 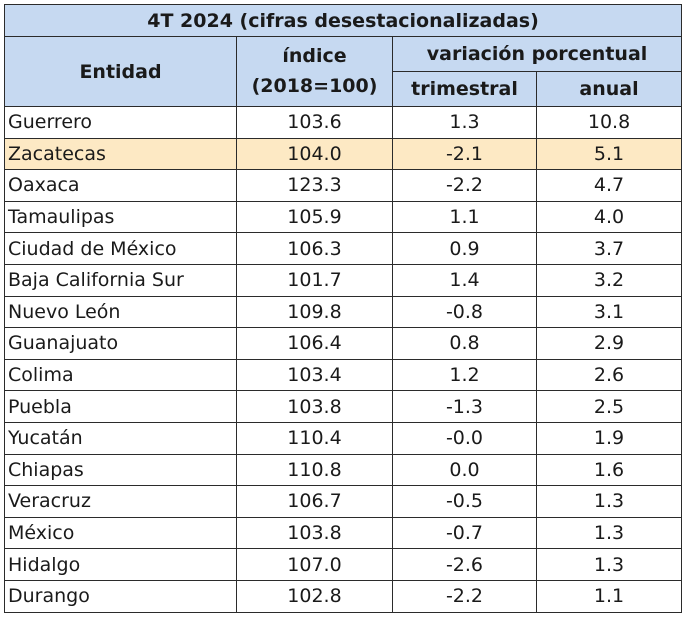 I want to click on cell-entidad: México, so click(x=120, y=533).